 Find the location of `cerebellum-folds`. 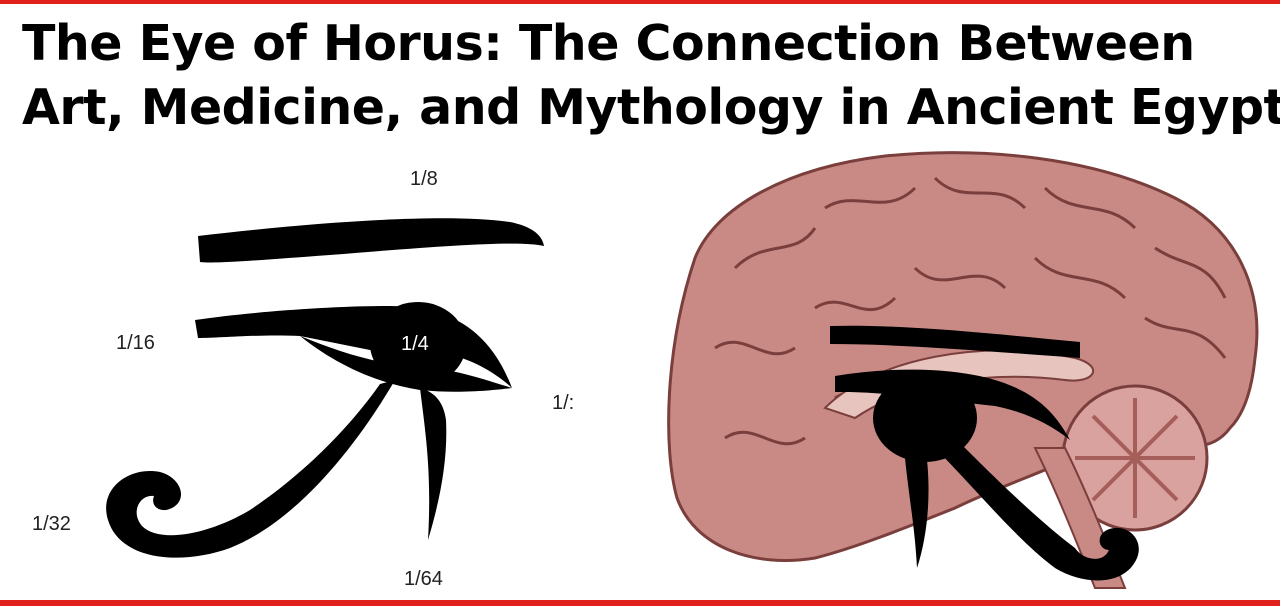

cerebellum-folds is located at coordinates (1135, 458).